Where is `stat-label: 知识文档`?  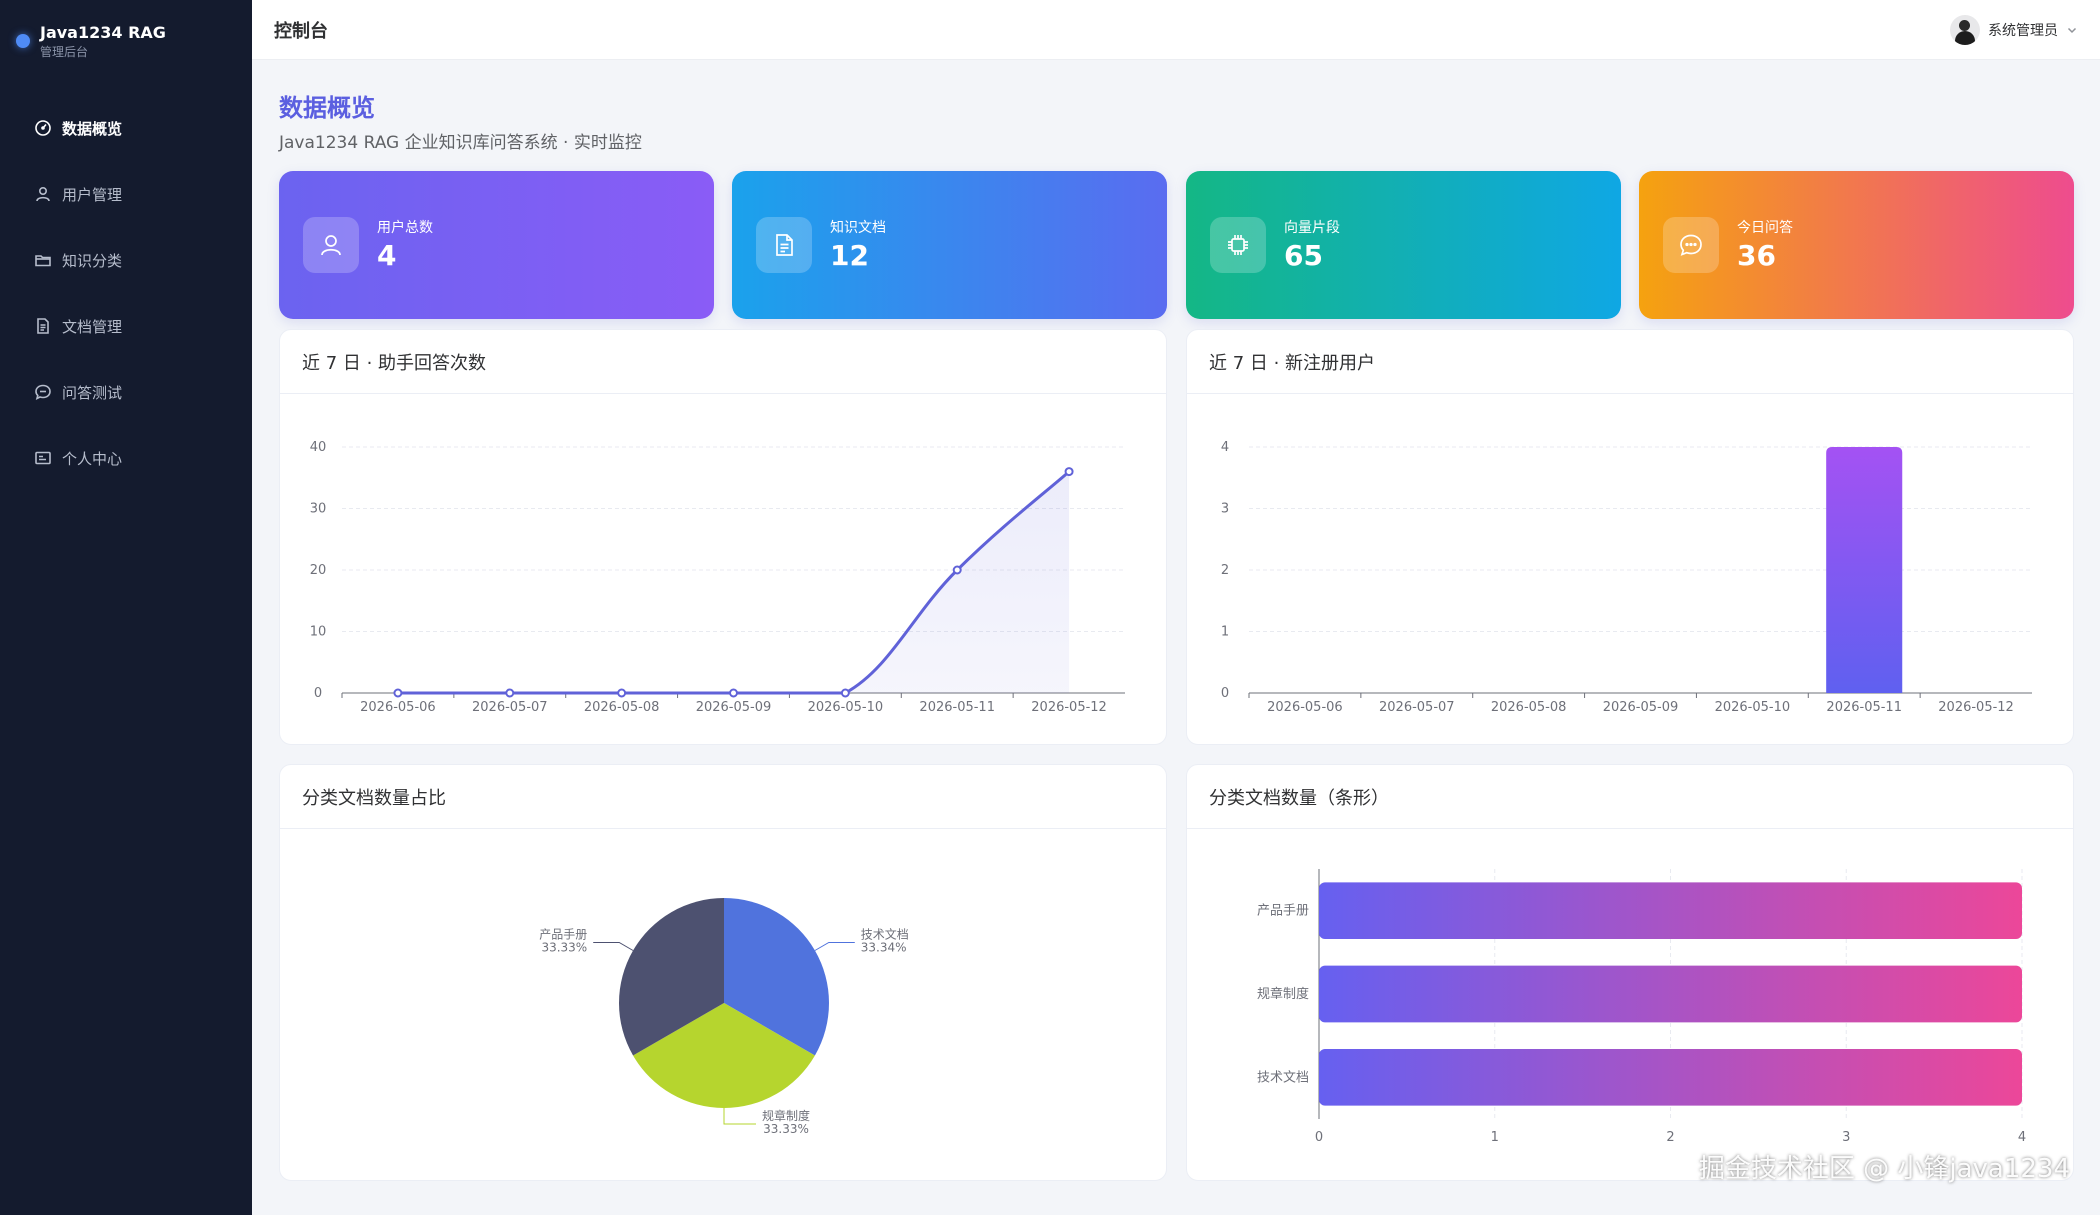 stat-label: 知识文档 is located at coordinates (858, 228).